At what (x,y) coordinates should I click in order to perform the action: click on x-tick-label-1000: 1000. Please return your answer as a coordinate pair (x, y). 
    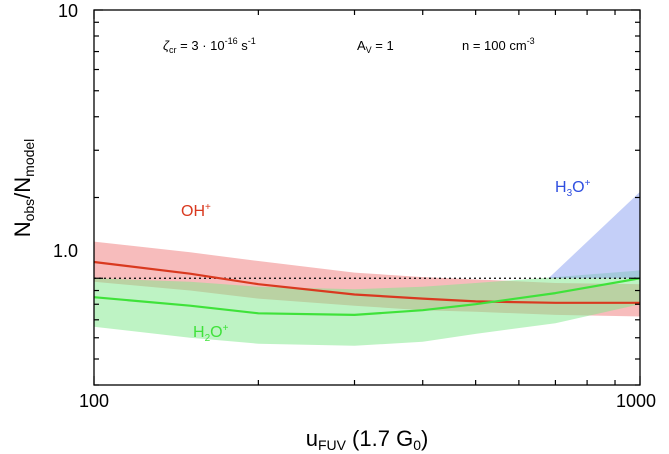
    Looking at the image, I should click on (636, 401).